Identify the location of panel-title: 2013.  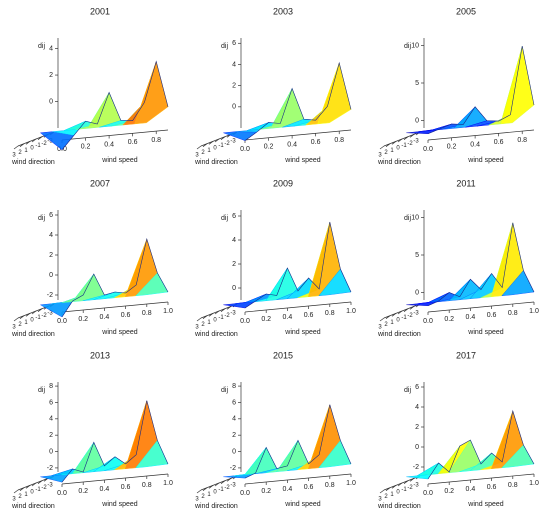
(100, 355).